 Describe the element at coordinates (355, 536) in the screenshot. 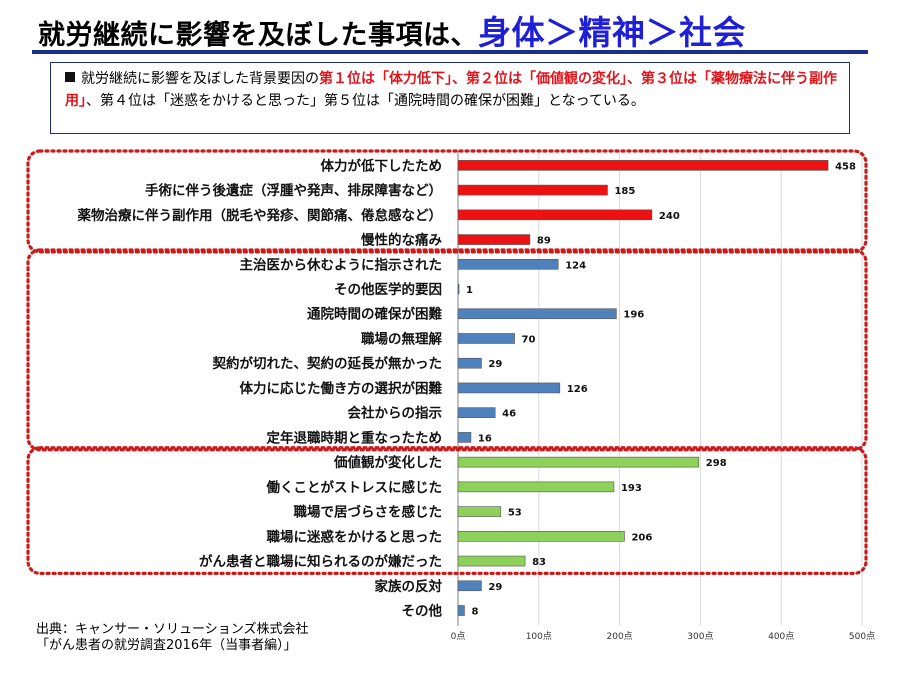

I see `category-label: 職場に迷惑をかけると思った` at that location.